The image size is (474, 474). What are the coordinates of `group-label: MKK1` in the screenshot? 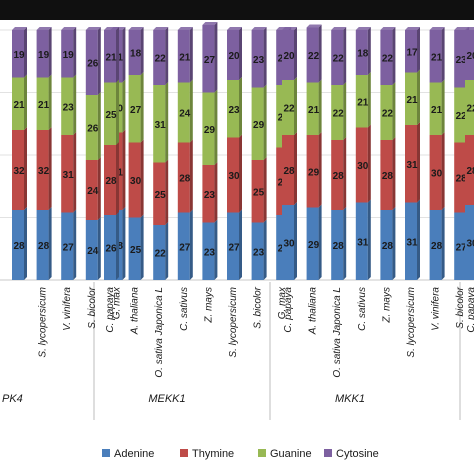 It's located at (350, 399).